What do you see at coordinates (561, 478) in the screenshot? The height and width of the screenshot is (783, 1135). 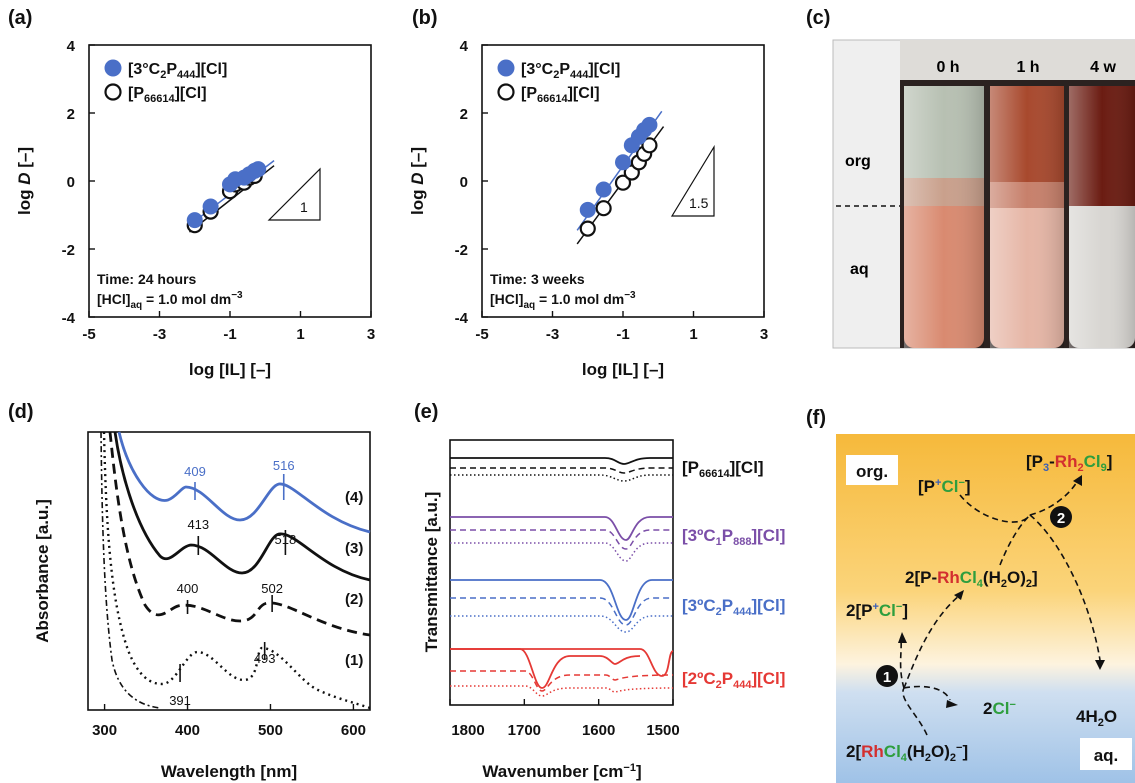 I see `ir-black-dotted` at bounding box center [561, 478].